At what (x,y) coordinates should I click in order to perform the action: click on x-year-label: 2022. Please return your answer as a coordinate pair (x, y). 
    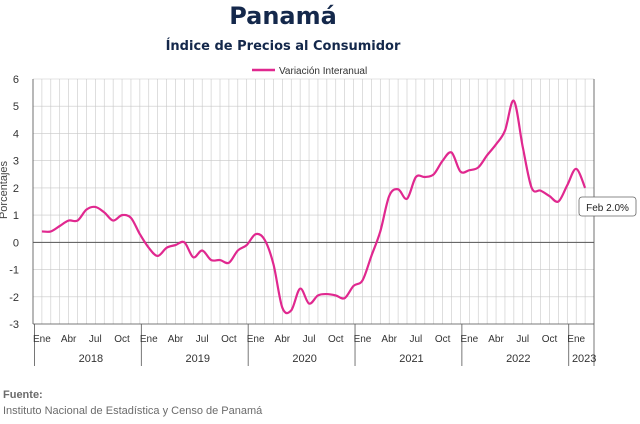
    Looking at the image, I should click on (518, 359).